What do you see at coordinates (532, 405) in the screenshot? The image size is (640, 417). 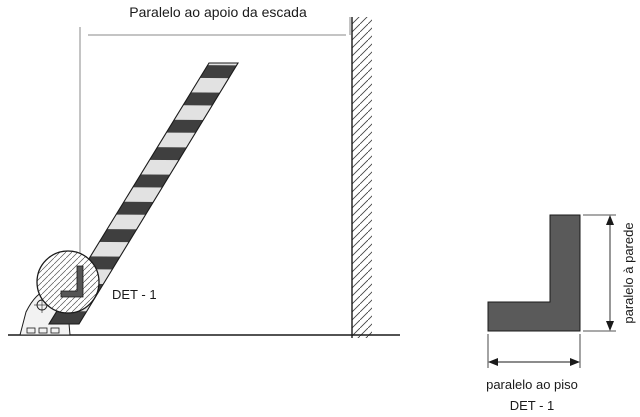 I see `detail-caption: DET - 1` at bounding box center [532, 405].